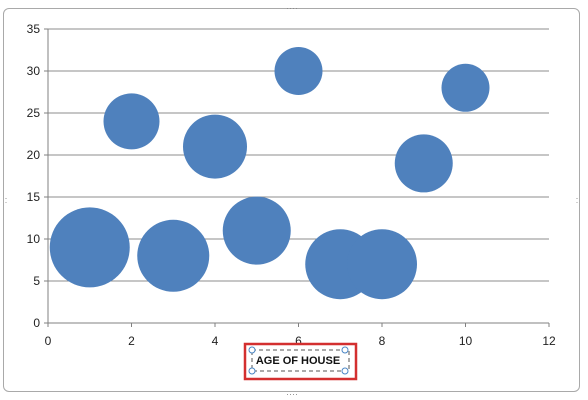  What do you see at coordinates (36, 281) in the screenshot?
I see `y-tick-label: 5` at bounding box center [36, 281].